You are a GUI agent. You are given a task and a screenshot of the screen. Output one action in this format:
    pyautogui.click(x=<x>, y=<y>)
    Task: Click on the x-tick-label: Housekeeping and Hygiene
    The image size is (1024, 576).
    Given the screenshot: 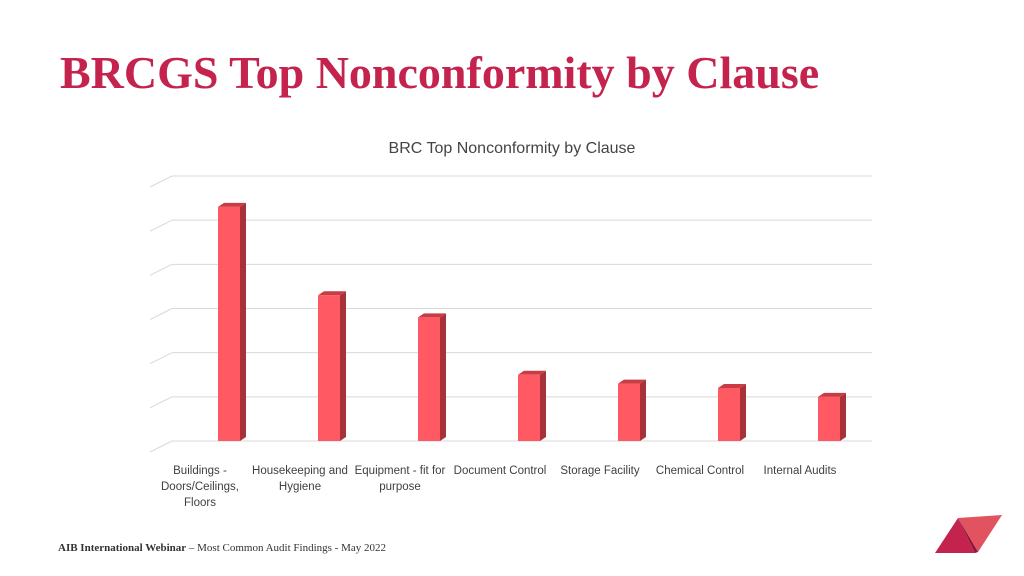 What is the action you would take?
    pyautogui.click(x=300, y=479)
    